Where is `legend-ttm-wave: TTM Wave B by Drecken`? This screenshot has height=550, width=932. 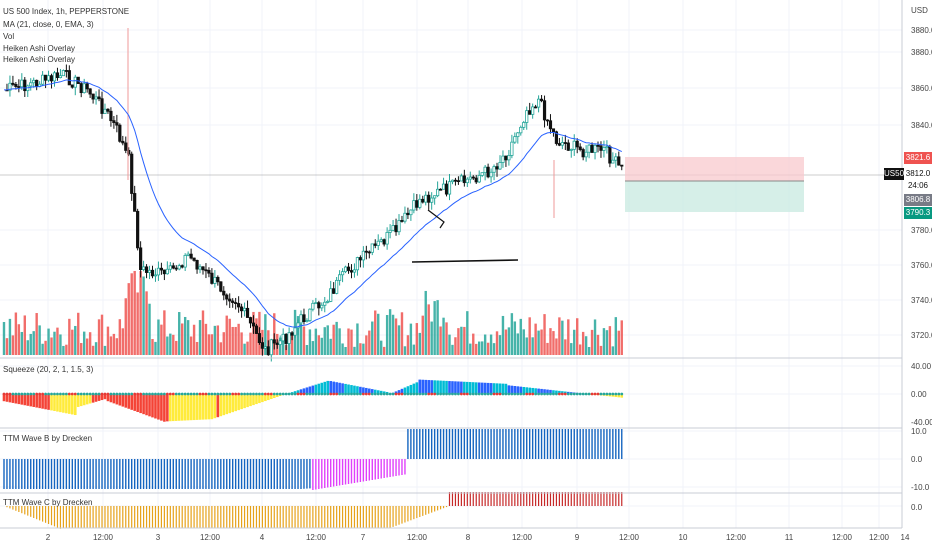 legend-ttm-wave: TTM Wave B by Drecken is located at coordinates (48, 438).